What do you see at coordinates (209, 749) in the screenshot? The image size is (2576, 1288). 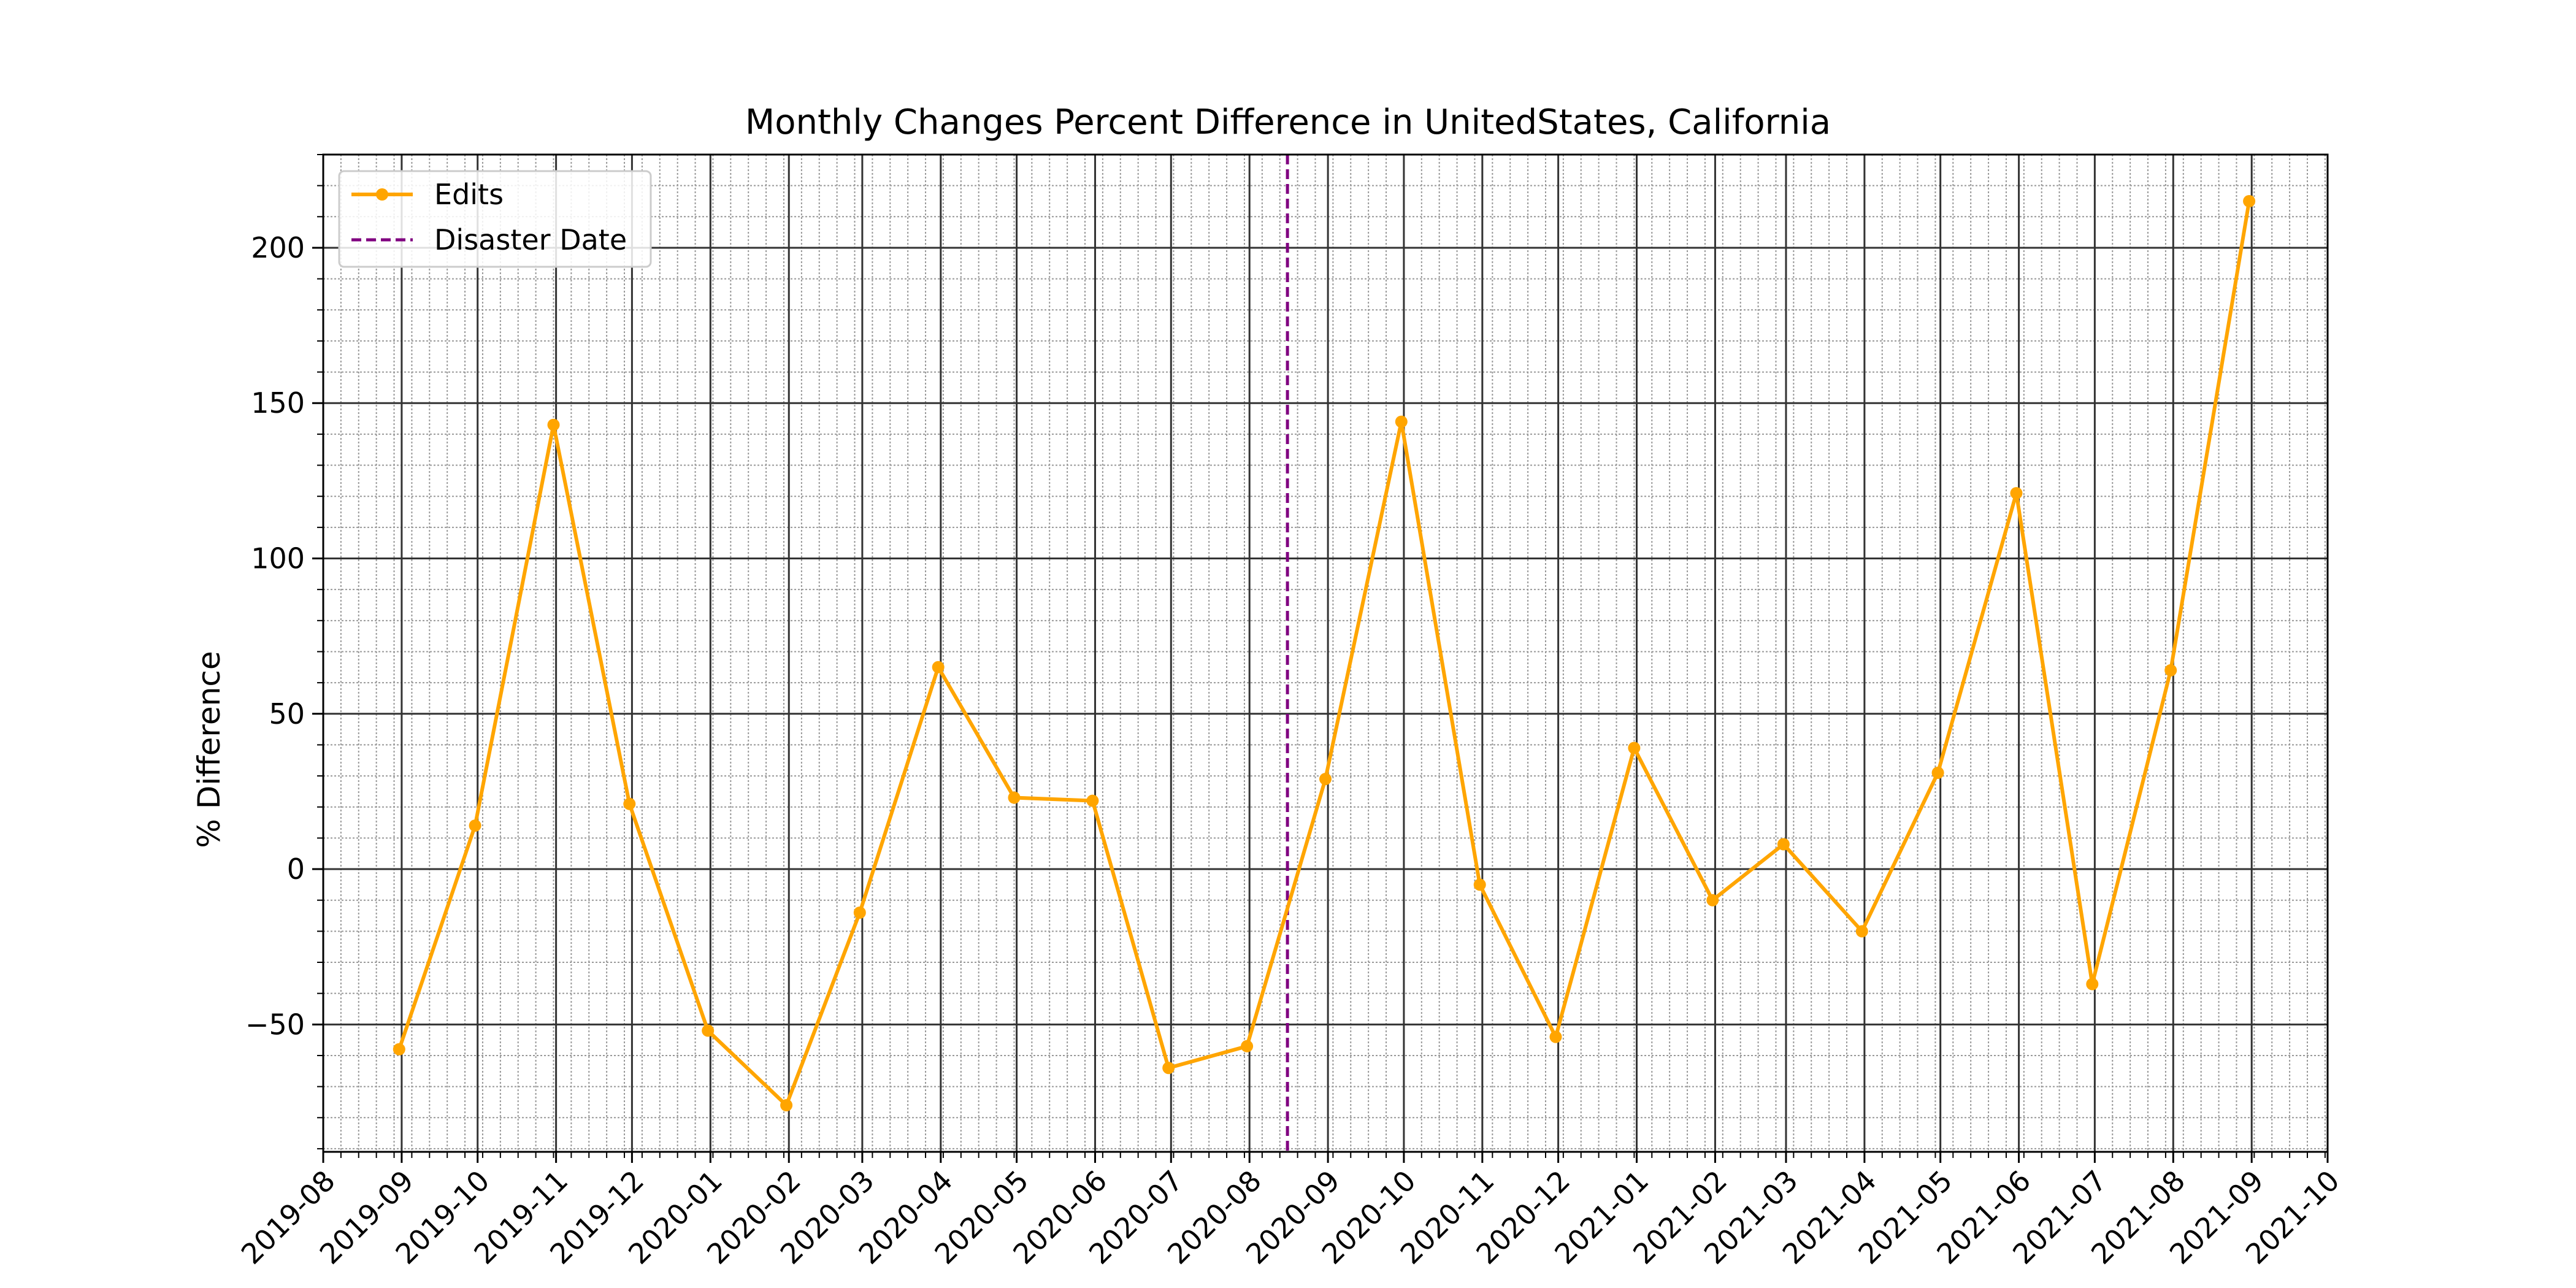 I see `y-axis-label: % Difference` at bounding box center [209, 749].